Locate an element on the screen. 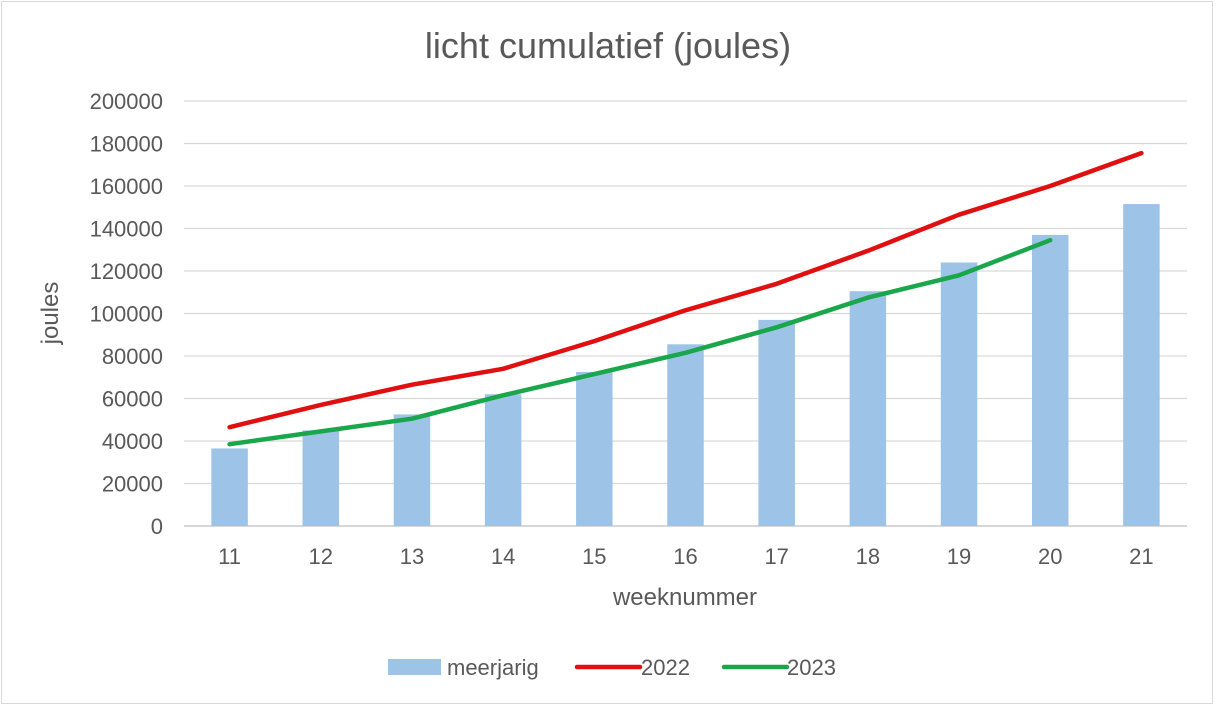  x-axis-ticks: 11 12 13 14 15 16 17 18 19 20 21 is located at coordinates (685, 556).